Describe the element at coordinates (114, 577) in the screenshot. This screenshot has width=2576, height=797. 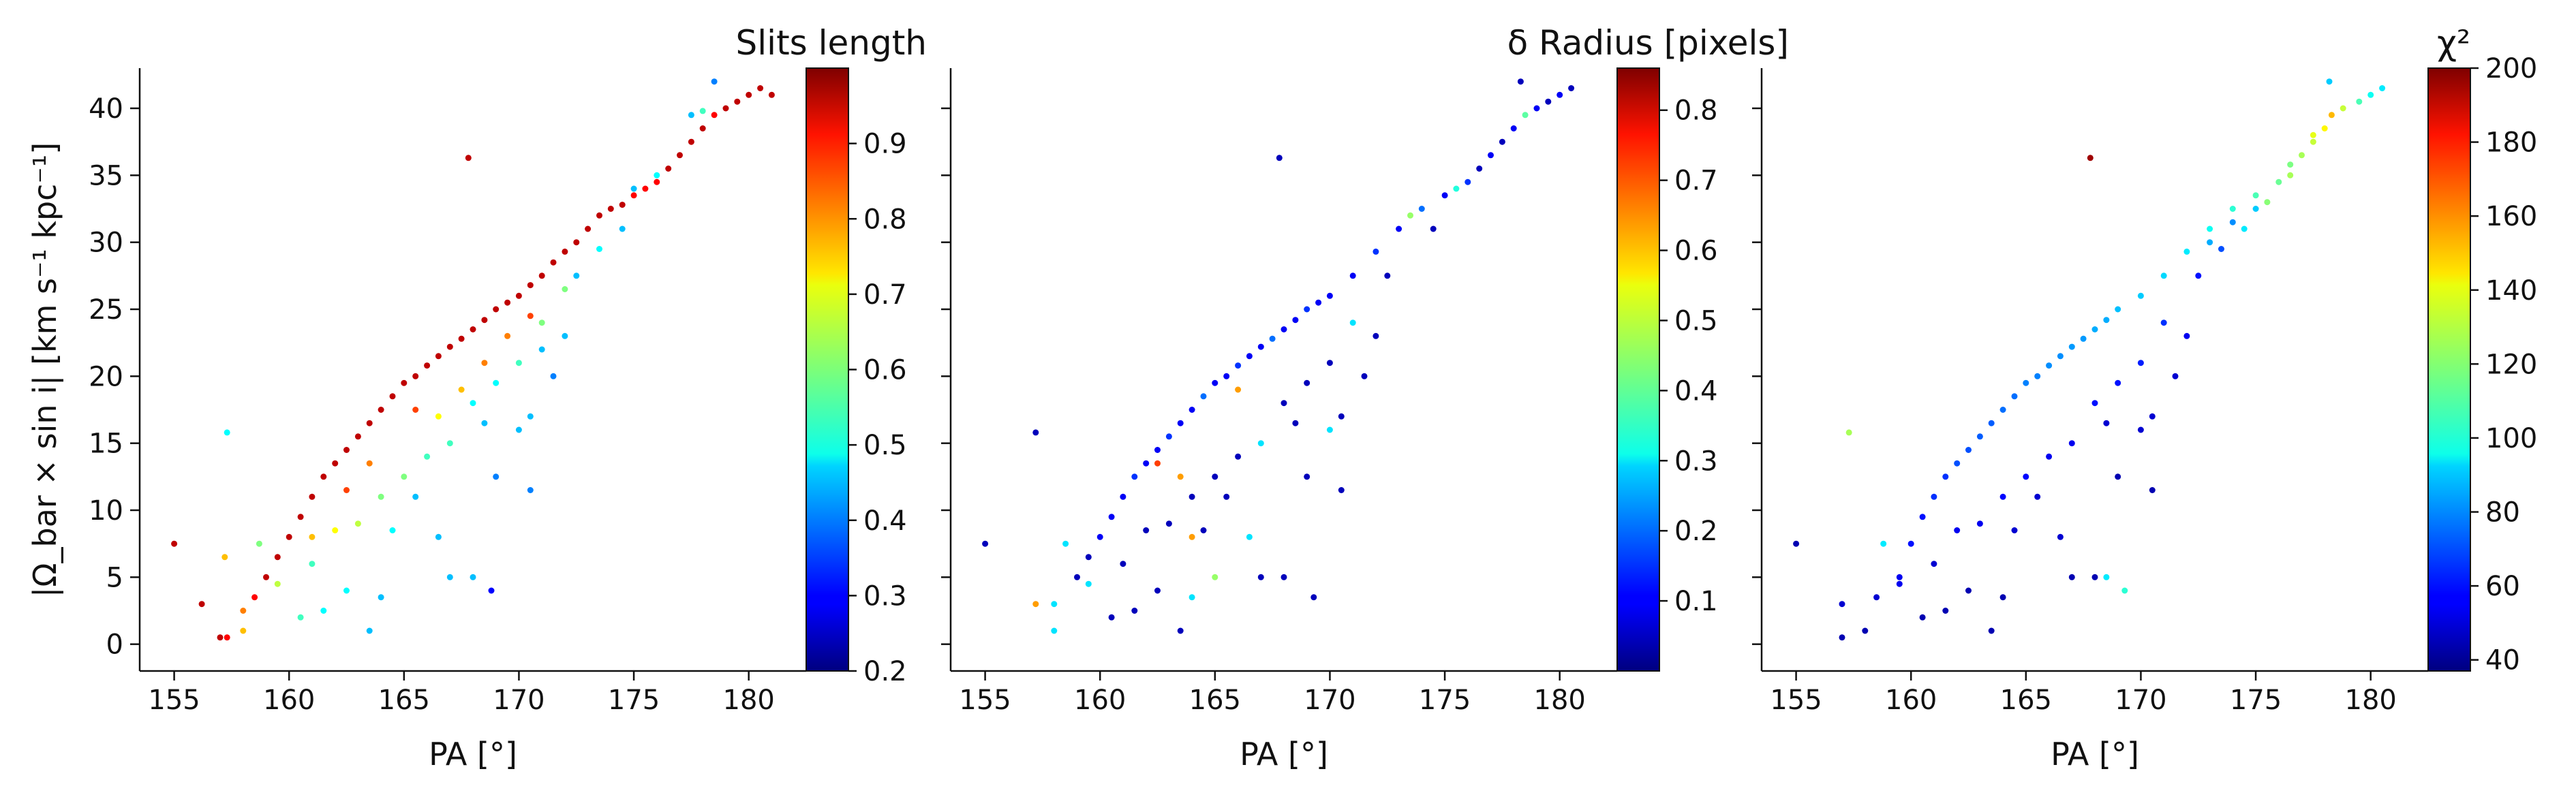
I see `y-tick-label: 5` at that location.